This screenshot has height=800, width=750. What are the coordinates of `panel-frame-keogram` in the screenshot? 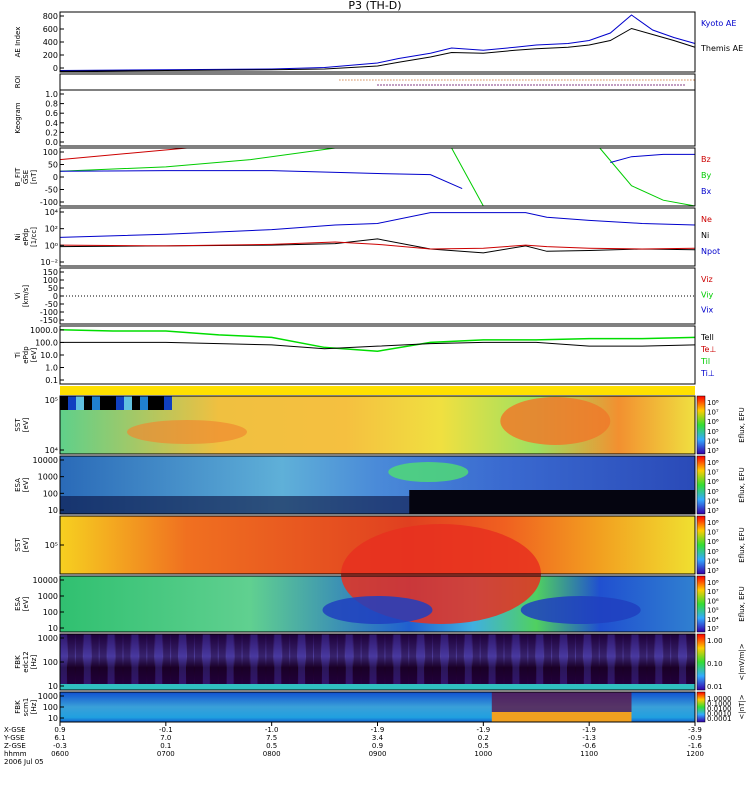 It's located at (377, 118).